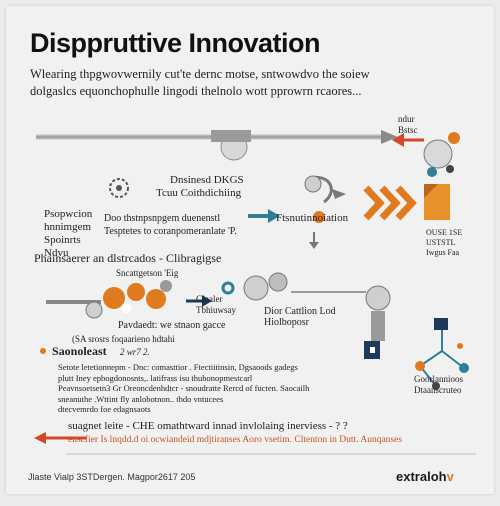  What do you see at coordinates (314, 240) in the screenshot?
I see `down-arrow` at bounding box center [314, 240].